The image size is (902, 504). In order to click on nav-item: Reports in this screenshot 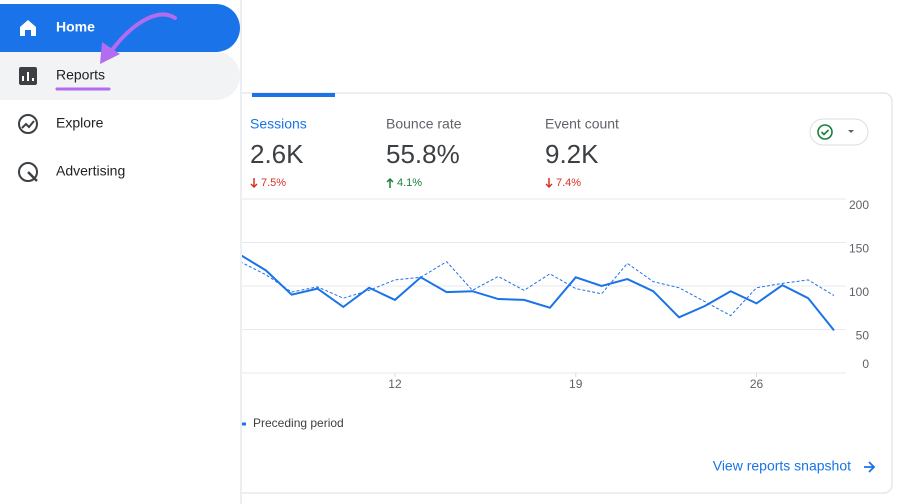, I will do `click(80, 75)`.